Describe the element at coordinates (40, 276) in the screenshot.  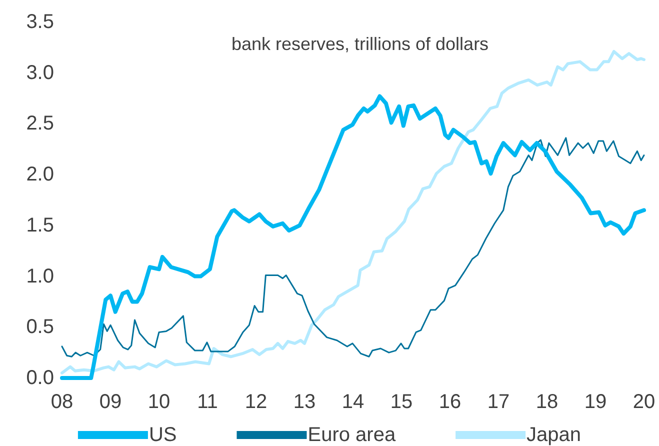
I see `y-tick-label: 1.0` at that location.